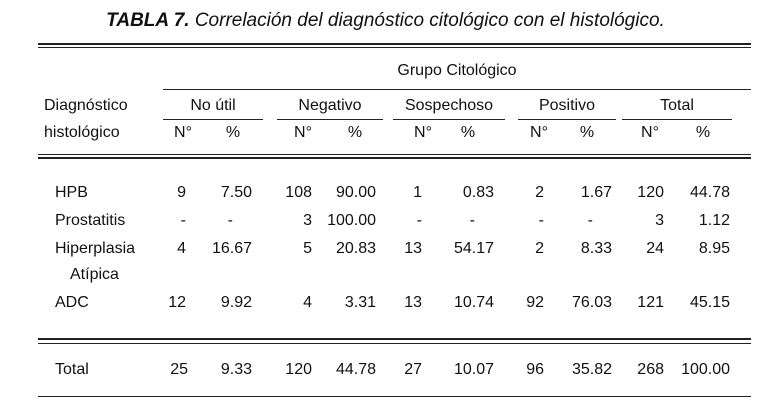 The image size is (771, 416). What do you see at coordinates (355, 192) in the screenshot?
I see `table-cell: 90.00` at bounding box center [355, 192].